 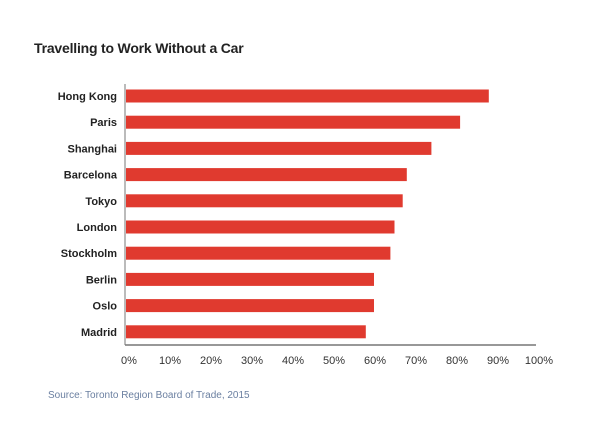 What do you see at coordinates (103, 123) in the screenshot?
I see `category-label: Paris` at bounding box center [103, 123].